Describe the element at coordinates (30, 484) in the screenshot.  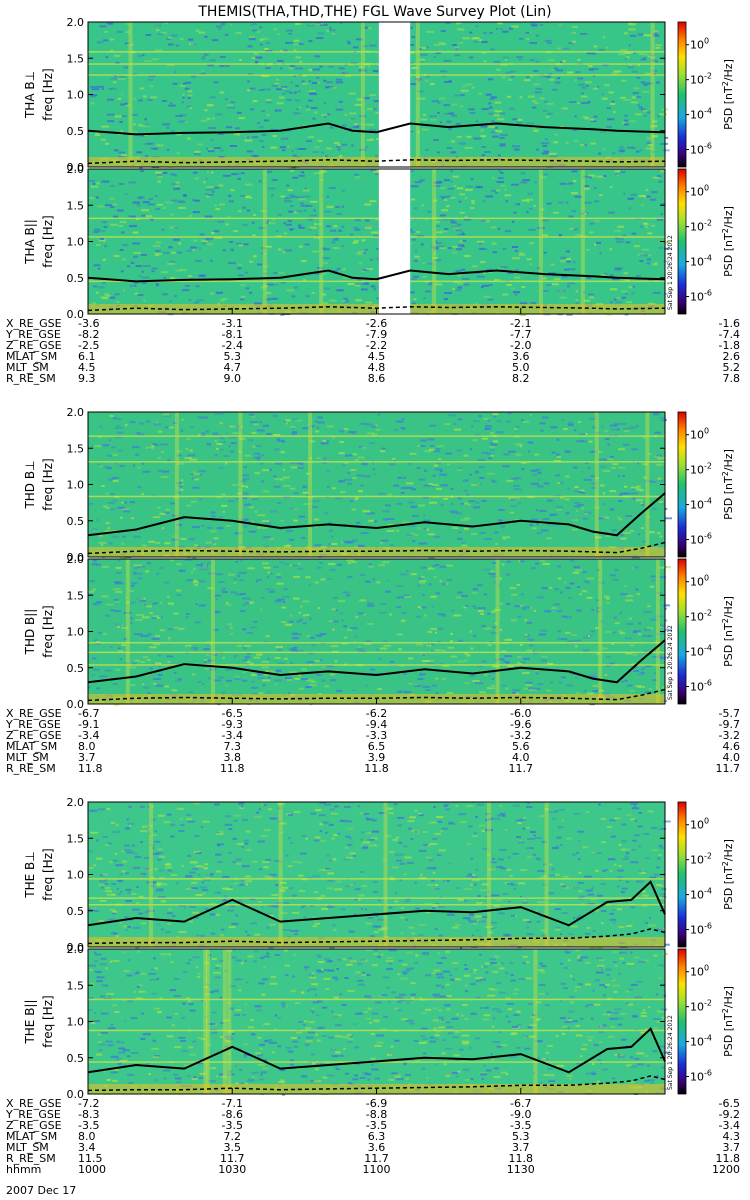
I see `panel-ylabel: THD B⊥` at that location.